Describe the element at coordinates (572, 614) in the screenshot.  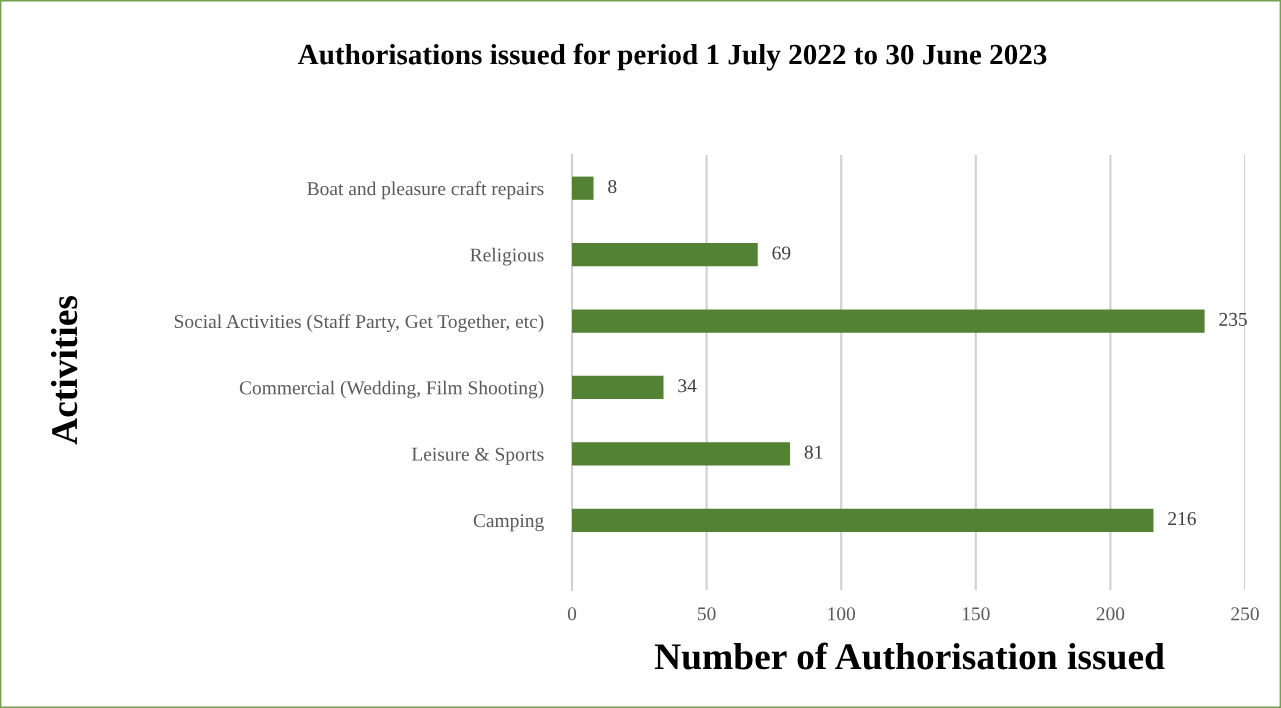
I see `x-tick-label: 0` at that location.